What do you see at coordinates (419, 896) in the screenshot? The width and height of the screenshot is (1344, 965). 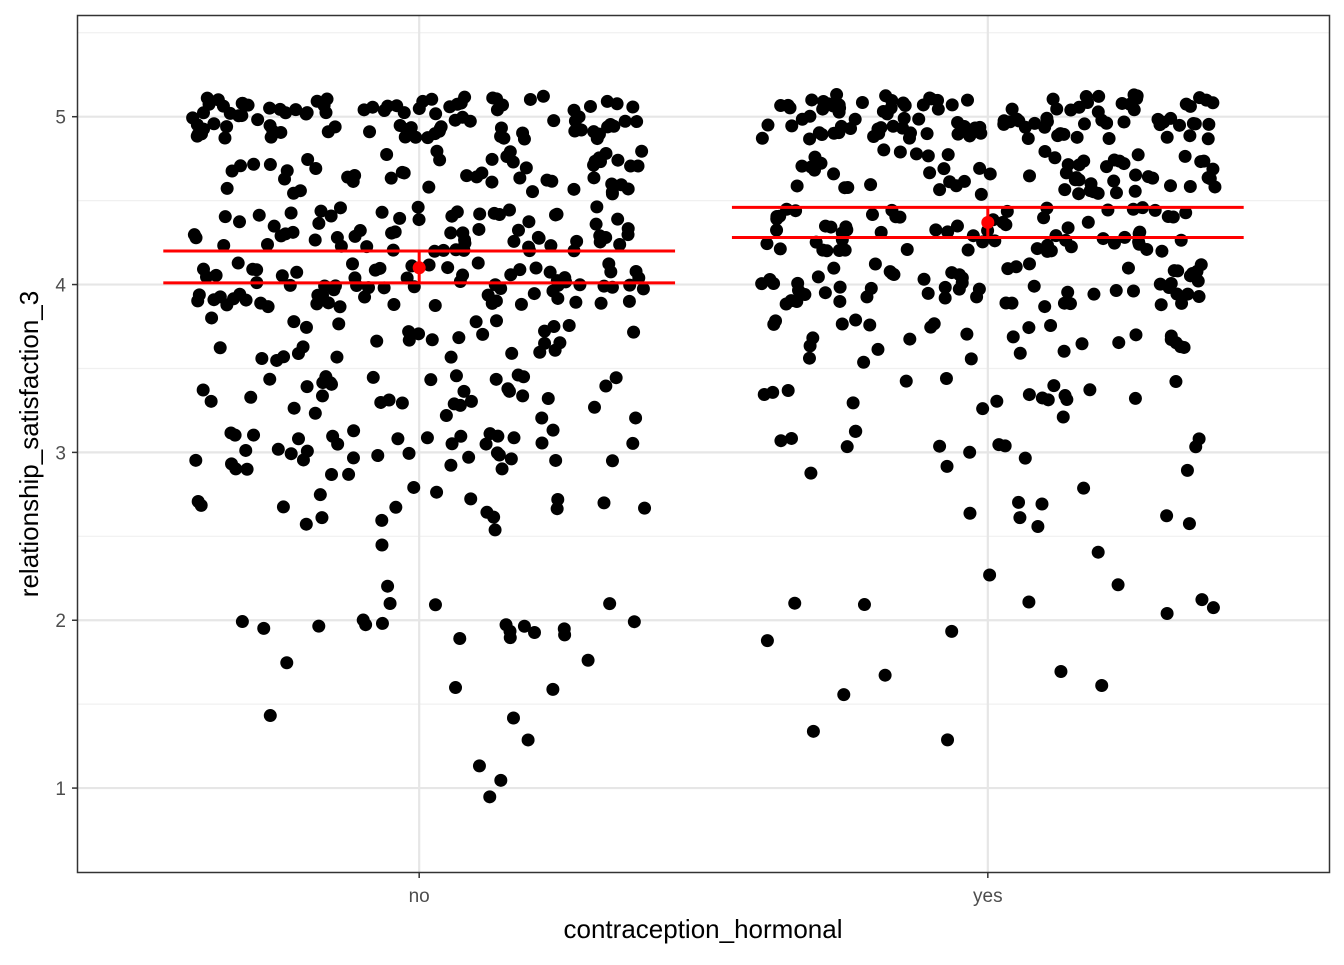 I see `x-tick-label: no` at bounding box center [419, 896].